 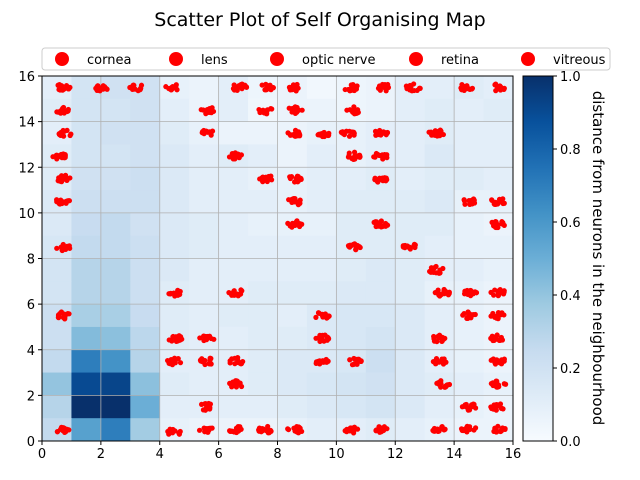 What do you see at coordinates (336, 454) in the screenshot?
I see `x-tick-label: 10` at bounding box center [336, 454].